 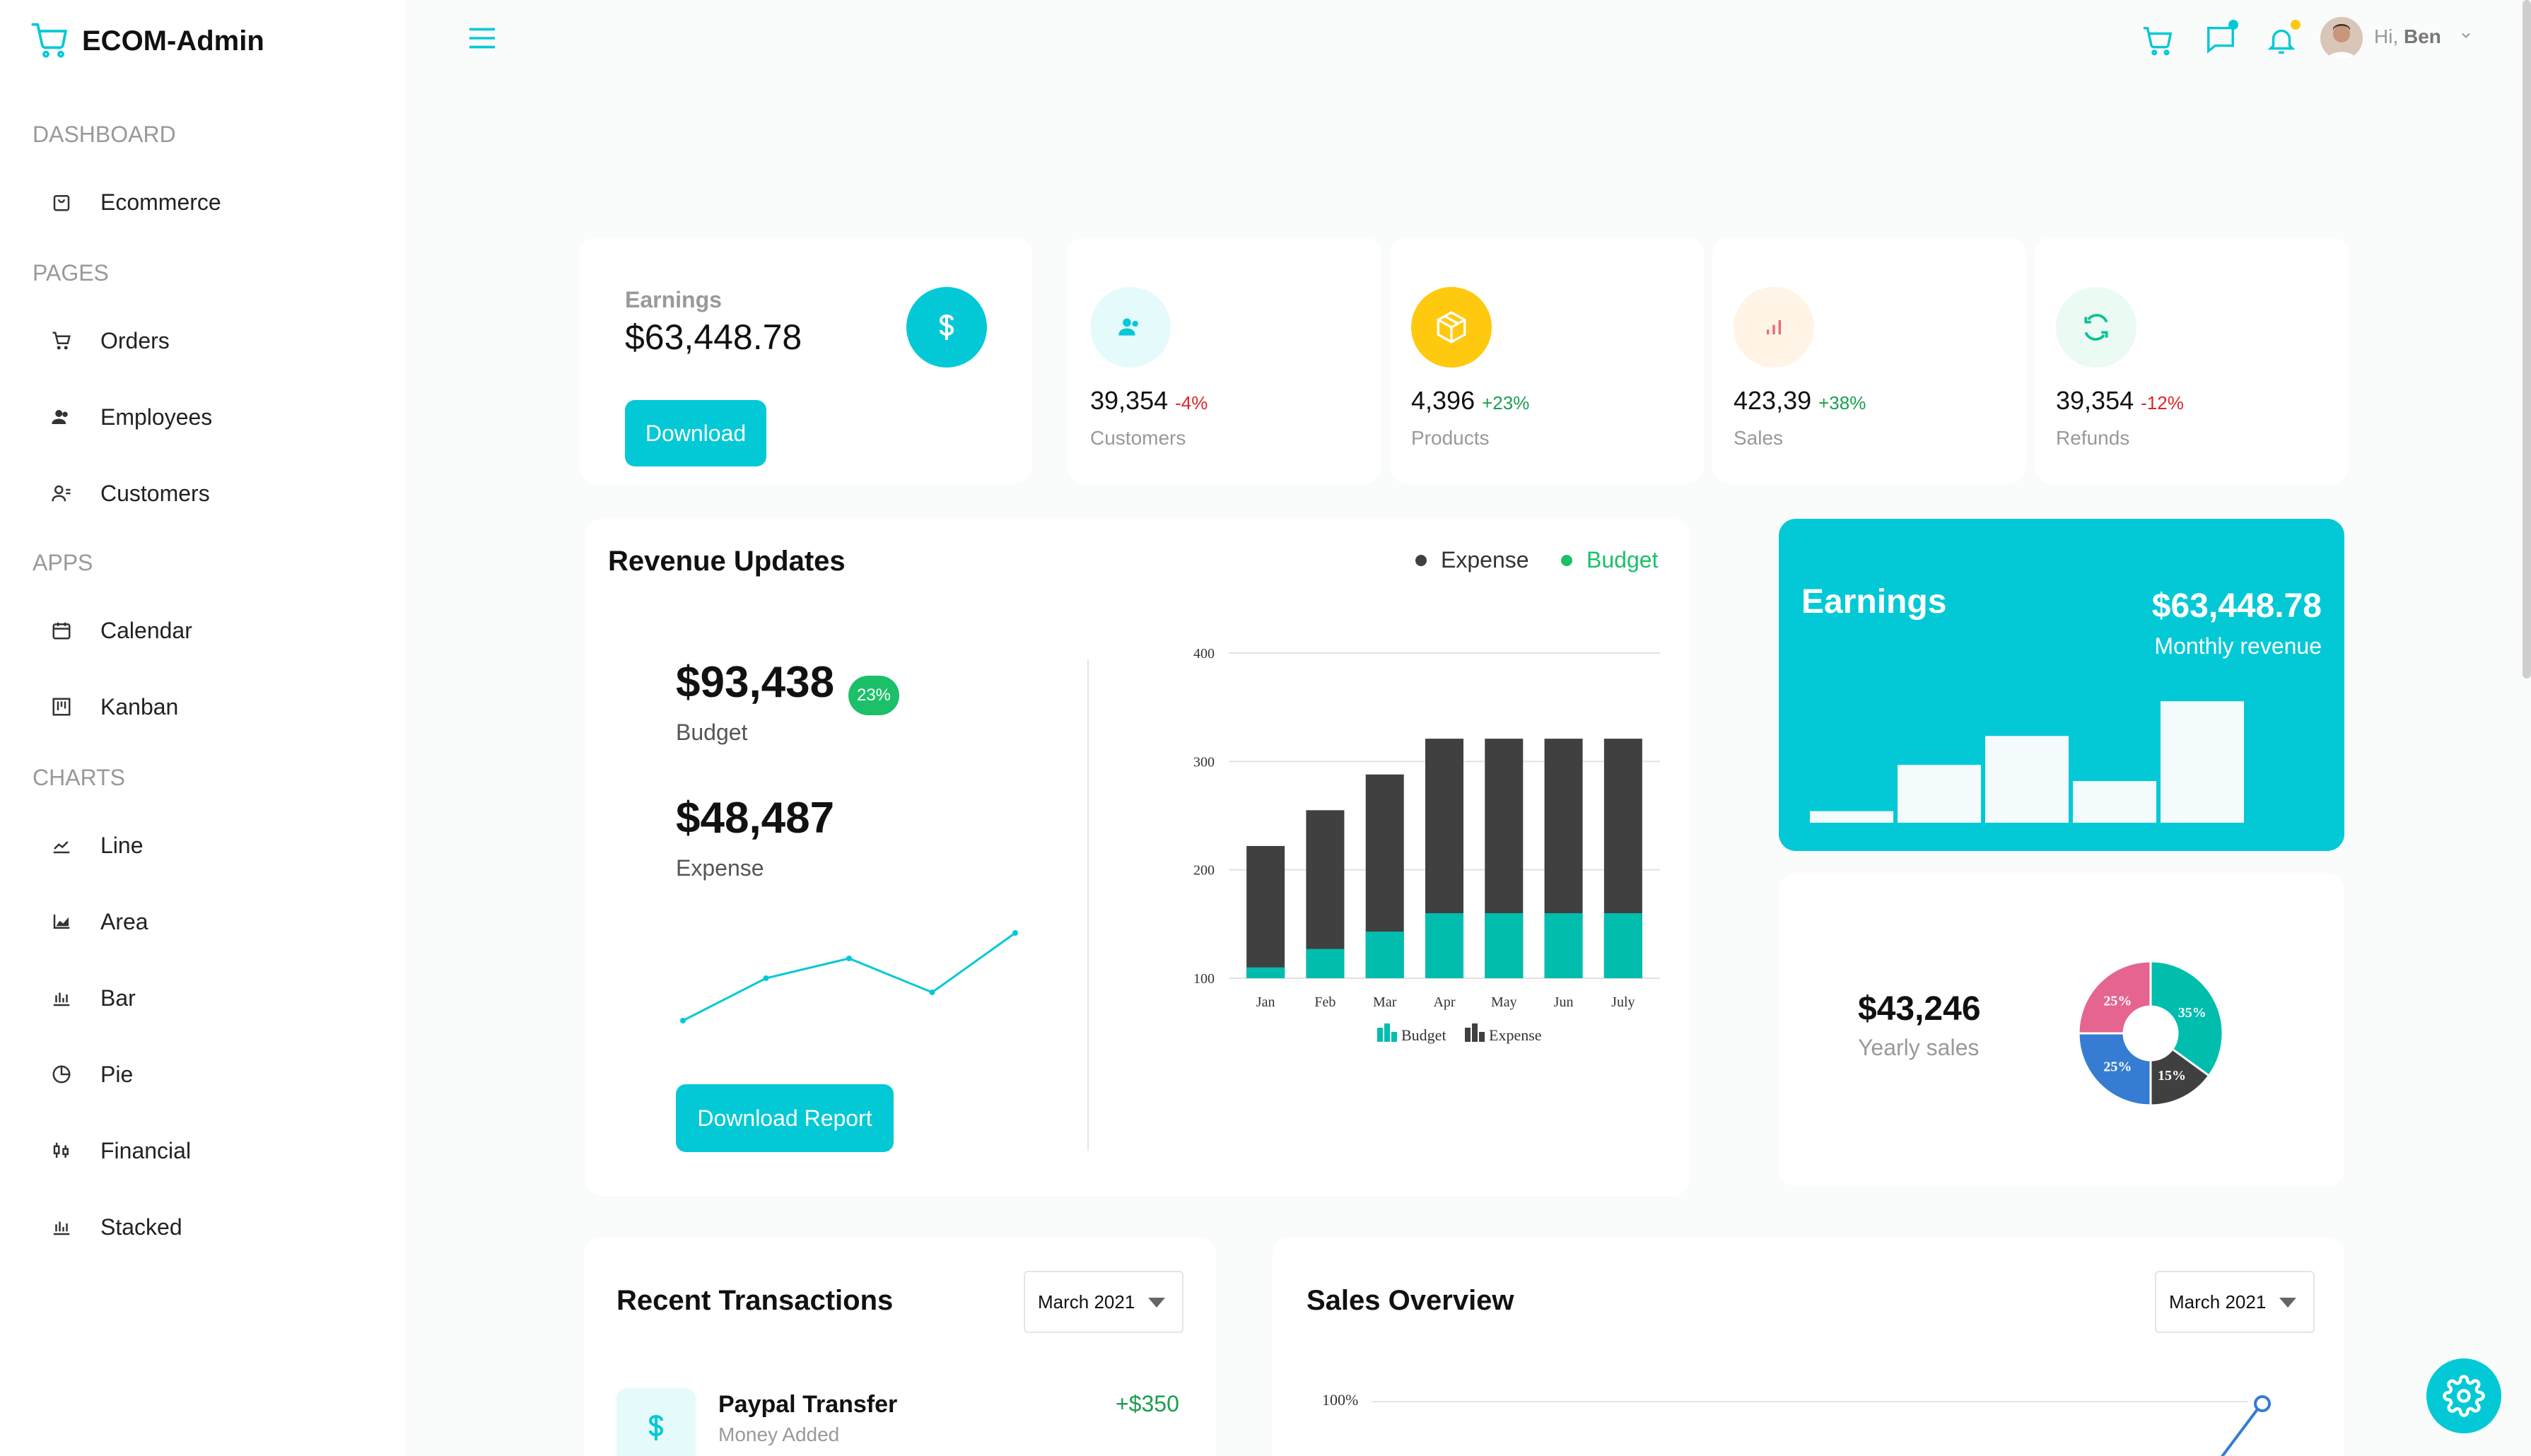 What do you see at coordinates (1130, 327) in the screenshot?
I see `customers-icon` at bounding box center [1130, 327].